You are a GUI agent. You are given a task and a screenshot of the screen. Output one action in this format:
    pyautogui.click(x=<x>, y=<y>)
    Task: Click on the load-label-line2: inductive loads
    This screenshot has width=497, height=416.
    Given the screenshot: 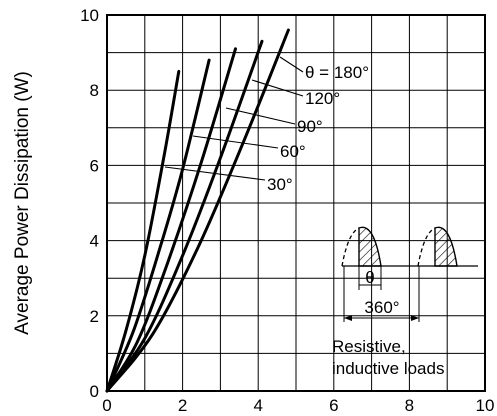 What is the action you would take?
    pyautogui.click(x=388, y=368)
    